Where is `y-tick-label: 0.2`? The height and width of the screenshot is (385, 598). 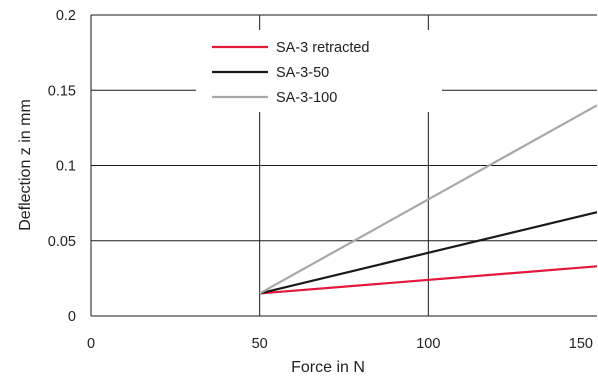 y-tick-label: 0.2 is located at coordinates (66, 16).